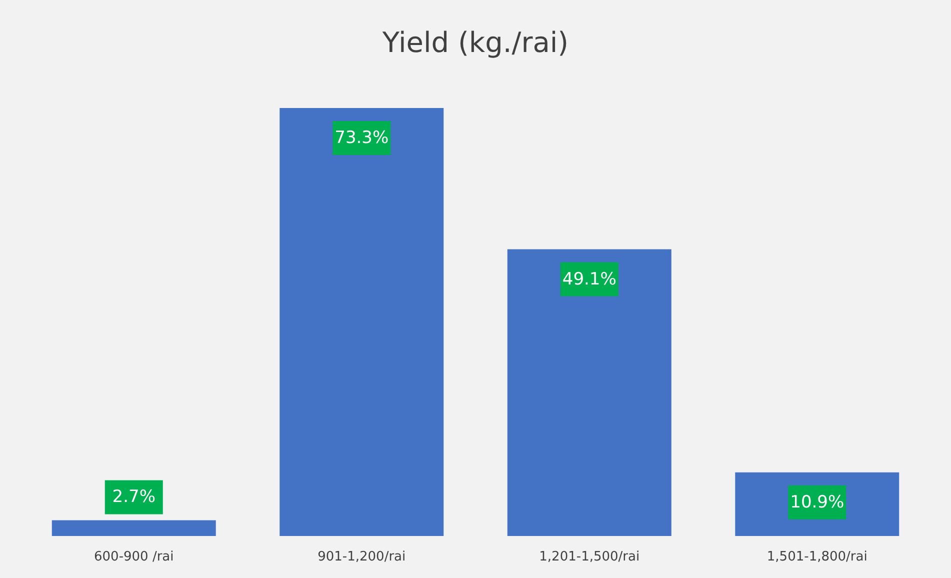 The height and width of the screenshot is (578, 951). Describe the element at coordinates (817, 502) in the screenshot. I see `data-label: 10.9%` at that location.